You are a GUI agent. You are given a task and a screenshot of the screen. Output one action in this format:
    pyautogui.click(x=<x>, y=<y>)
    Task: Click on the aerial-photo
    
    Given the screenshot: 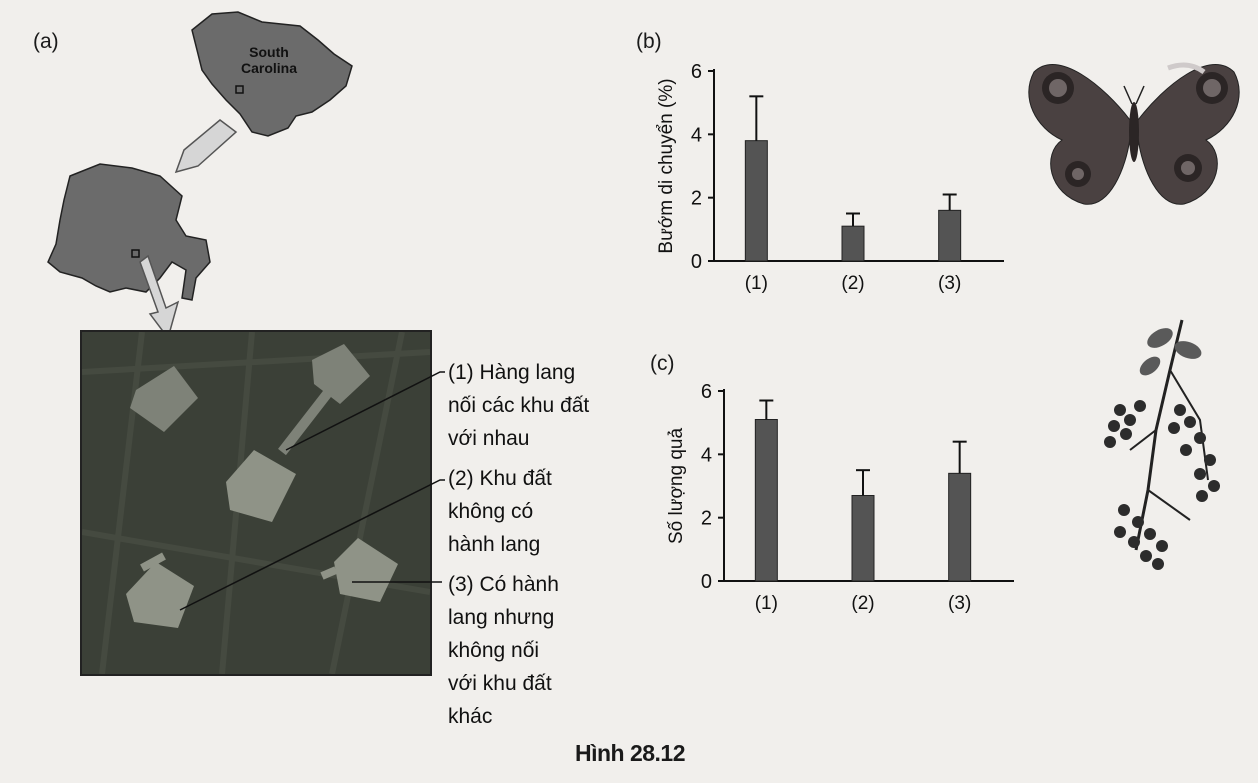 What is the action you would take?
    pyautogui.click(x=256, y=503)
    